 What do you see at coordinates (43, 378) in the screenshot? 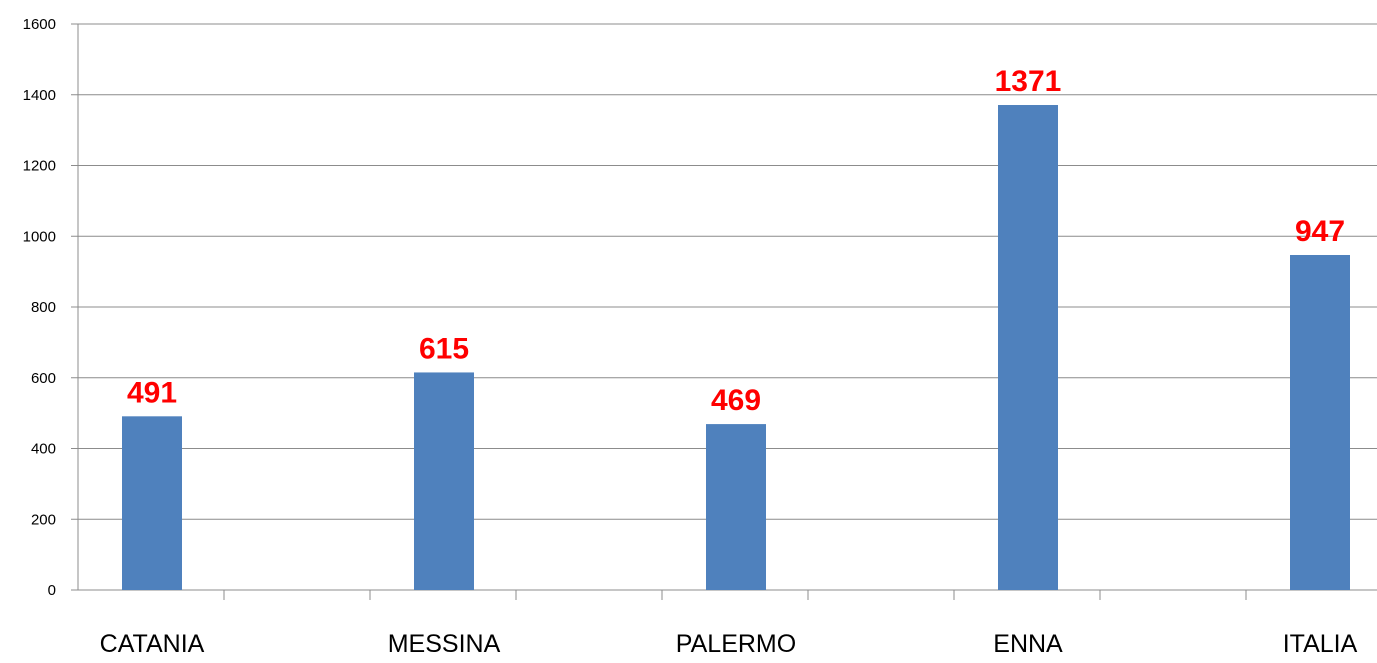
I see `y-tick-label: 600` at bounding box center [43, 378].